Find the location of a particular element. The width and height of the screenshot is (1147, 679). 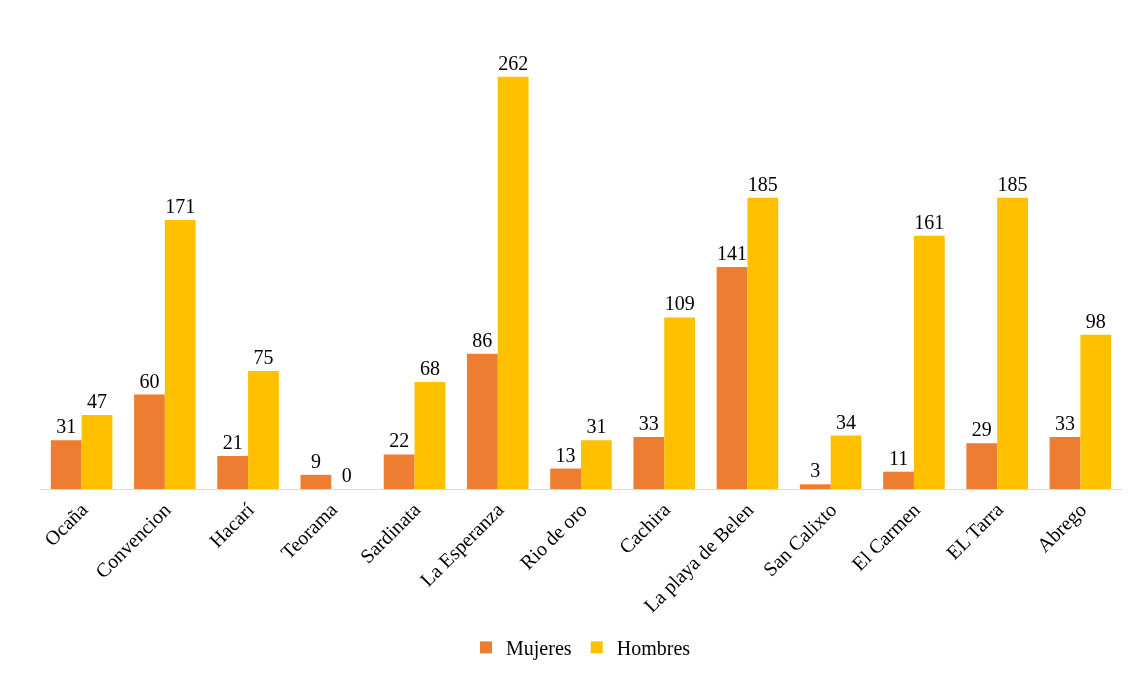

data-label: 13 is located at coordinates (565, 454).